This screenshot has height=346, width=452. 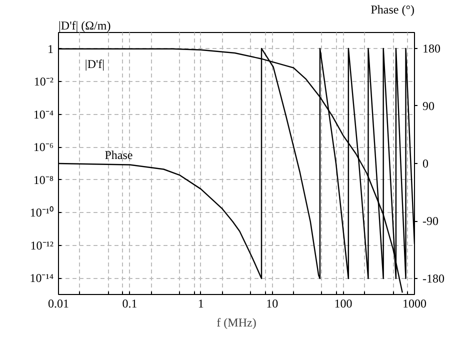 What do you see at coordinates (343, 303) in the screenshot?
I see `x-tick-label: 100` at bounding box center [343, 303].